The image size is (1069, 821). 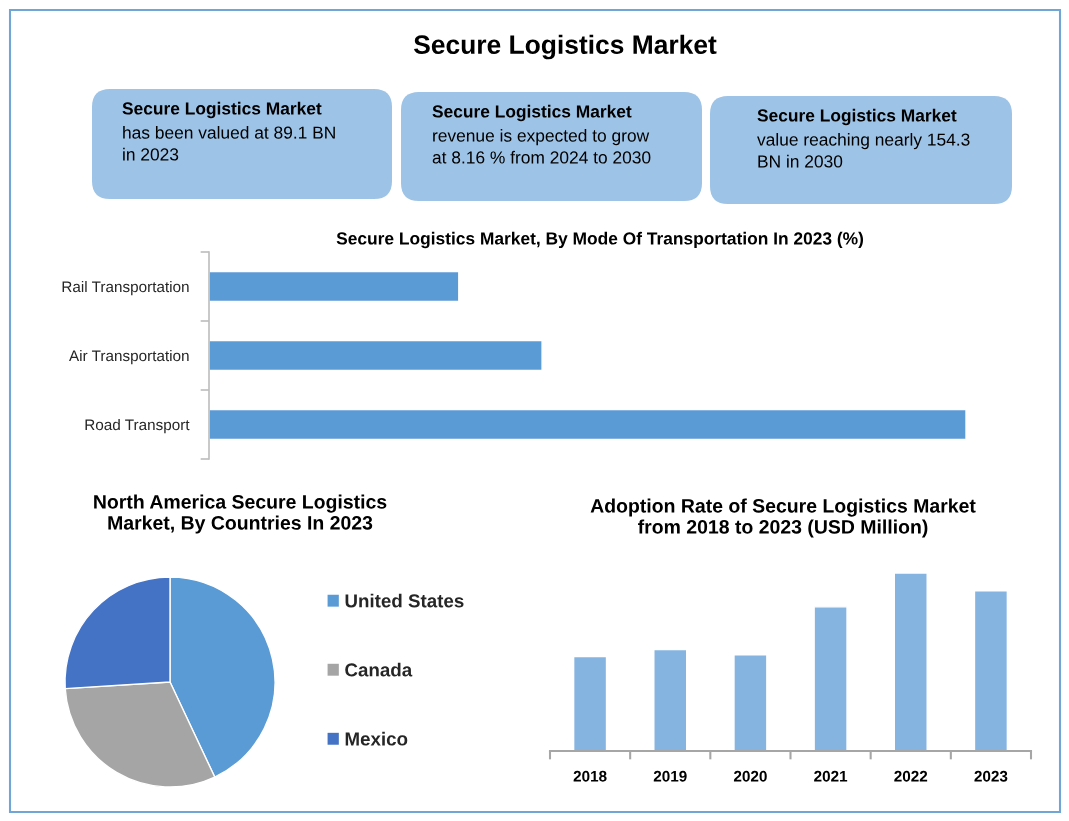 I want to click on legend-label: United States, so click(x=404, y=600).